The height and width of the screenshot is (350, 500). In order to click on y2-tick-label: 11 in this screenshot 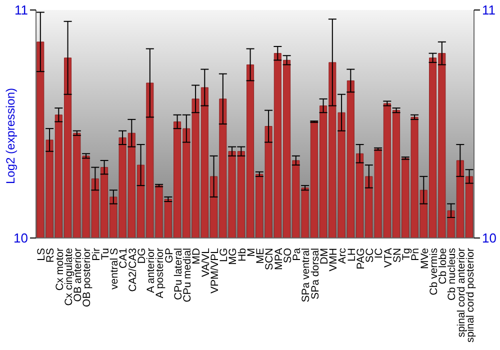, I will do `click(489, 10)`.